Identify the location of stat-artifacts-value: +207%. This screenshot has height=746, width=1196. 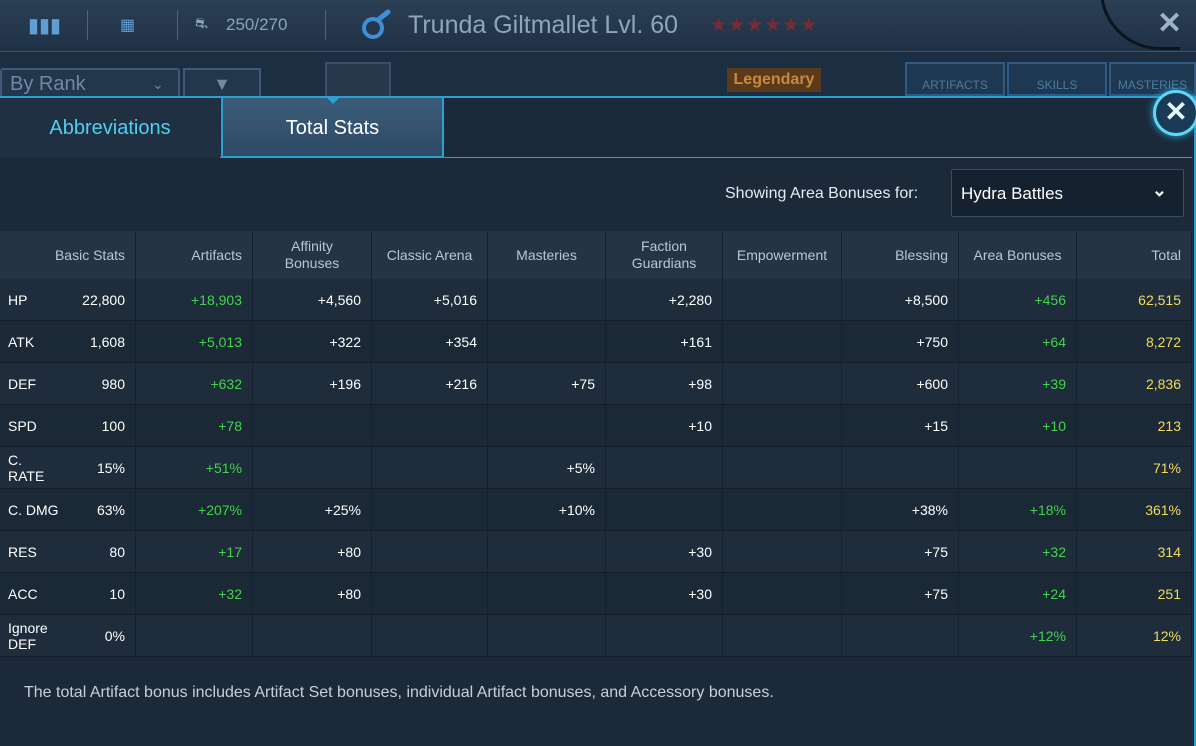
(194, 509).